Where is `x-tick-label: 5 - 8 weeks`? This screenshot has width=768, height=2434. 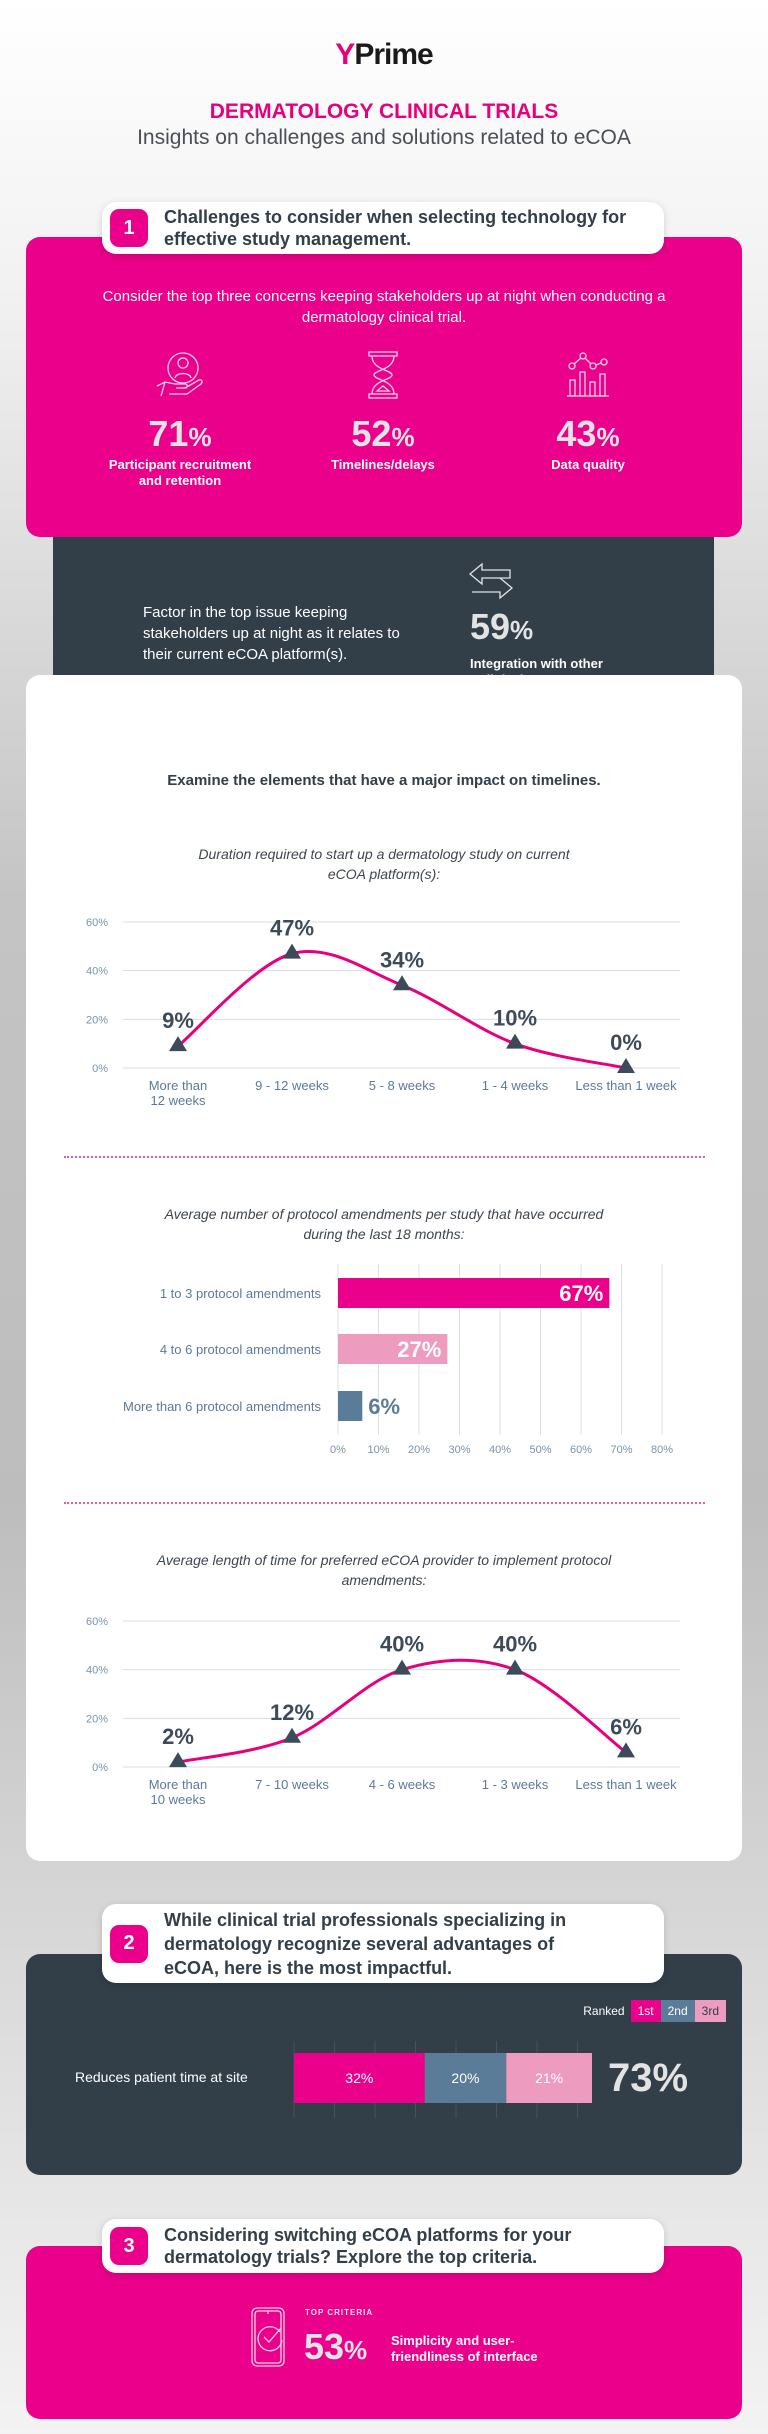
x-tick-label: 5 - 8 weeks is located at coordinates (402, 1085).